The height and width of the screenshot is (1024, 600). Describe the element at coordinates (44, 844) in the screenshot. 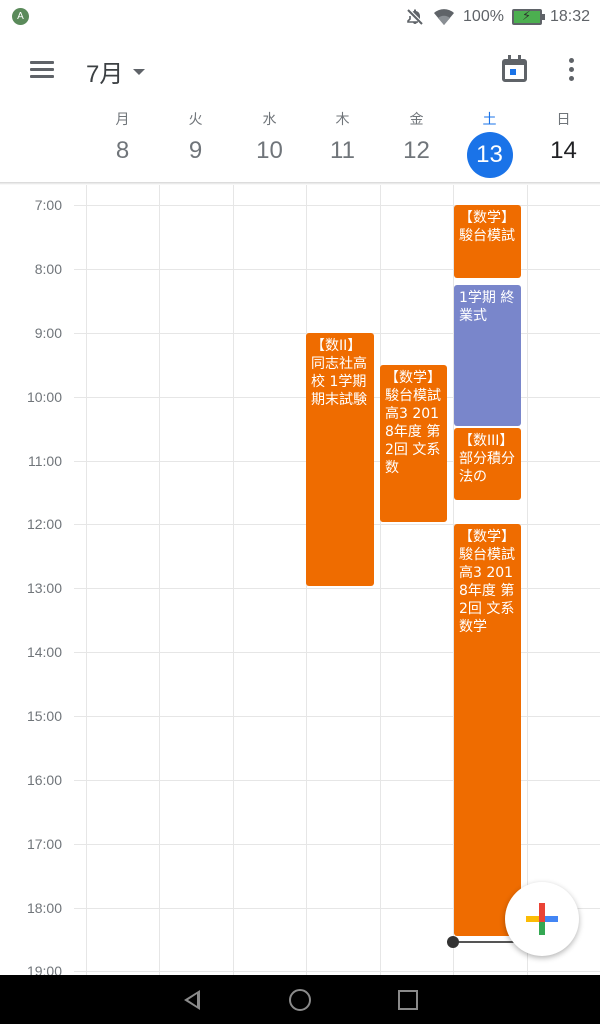

I see `hour-label: 17:00` at that location.